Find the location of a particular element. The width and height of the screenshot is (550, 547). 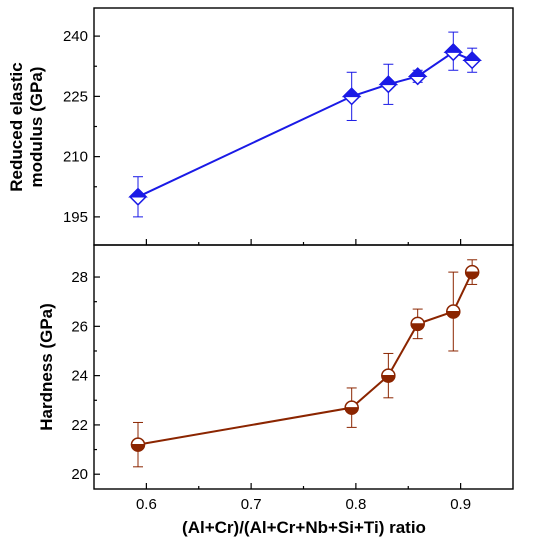

bottom-ytick-label: 20 is located at coordinates (79, 474).